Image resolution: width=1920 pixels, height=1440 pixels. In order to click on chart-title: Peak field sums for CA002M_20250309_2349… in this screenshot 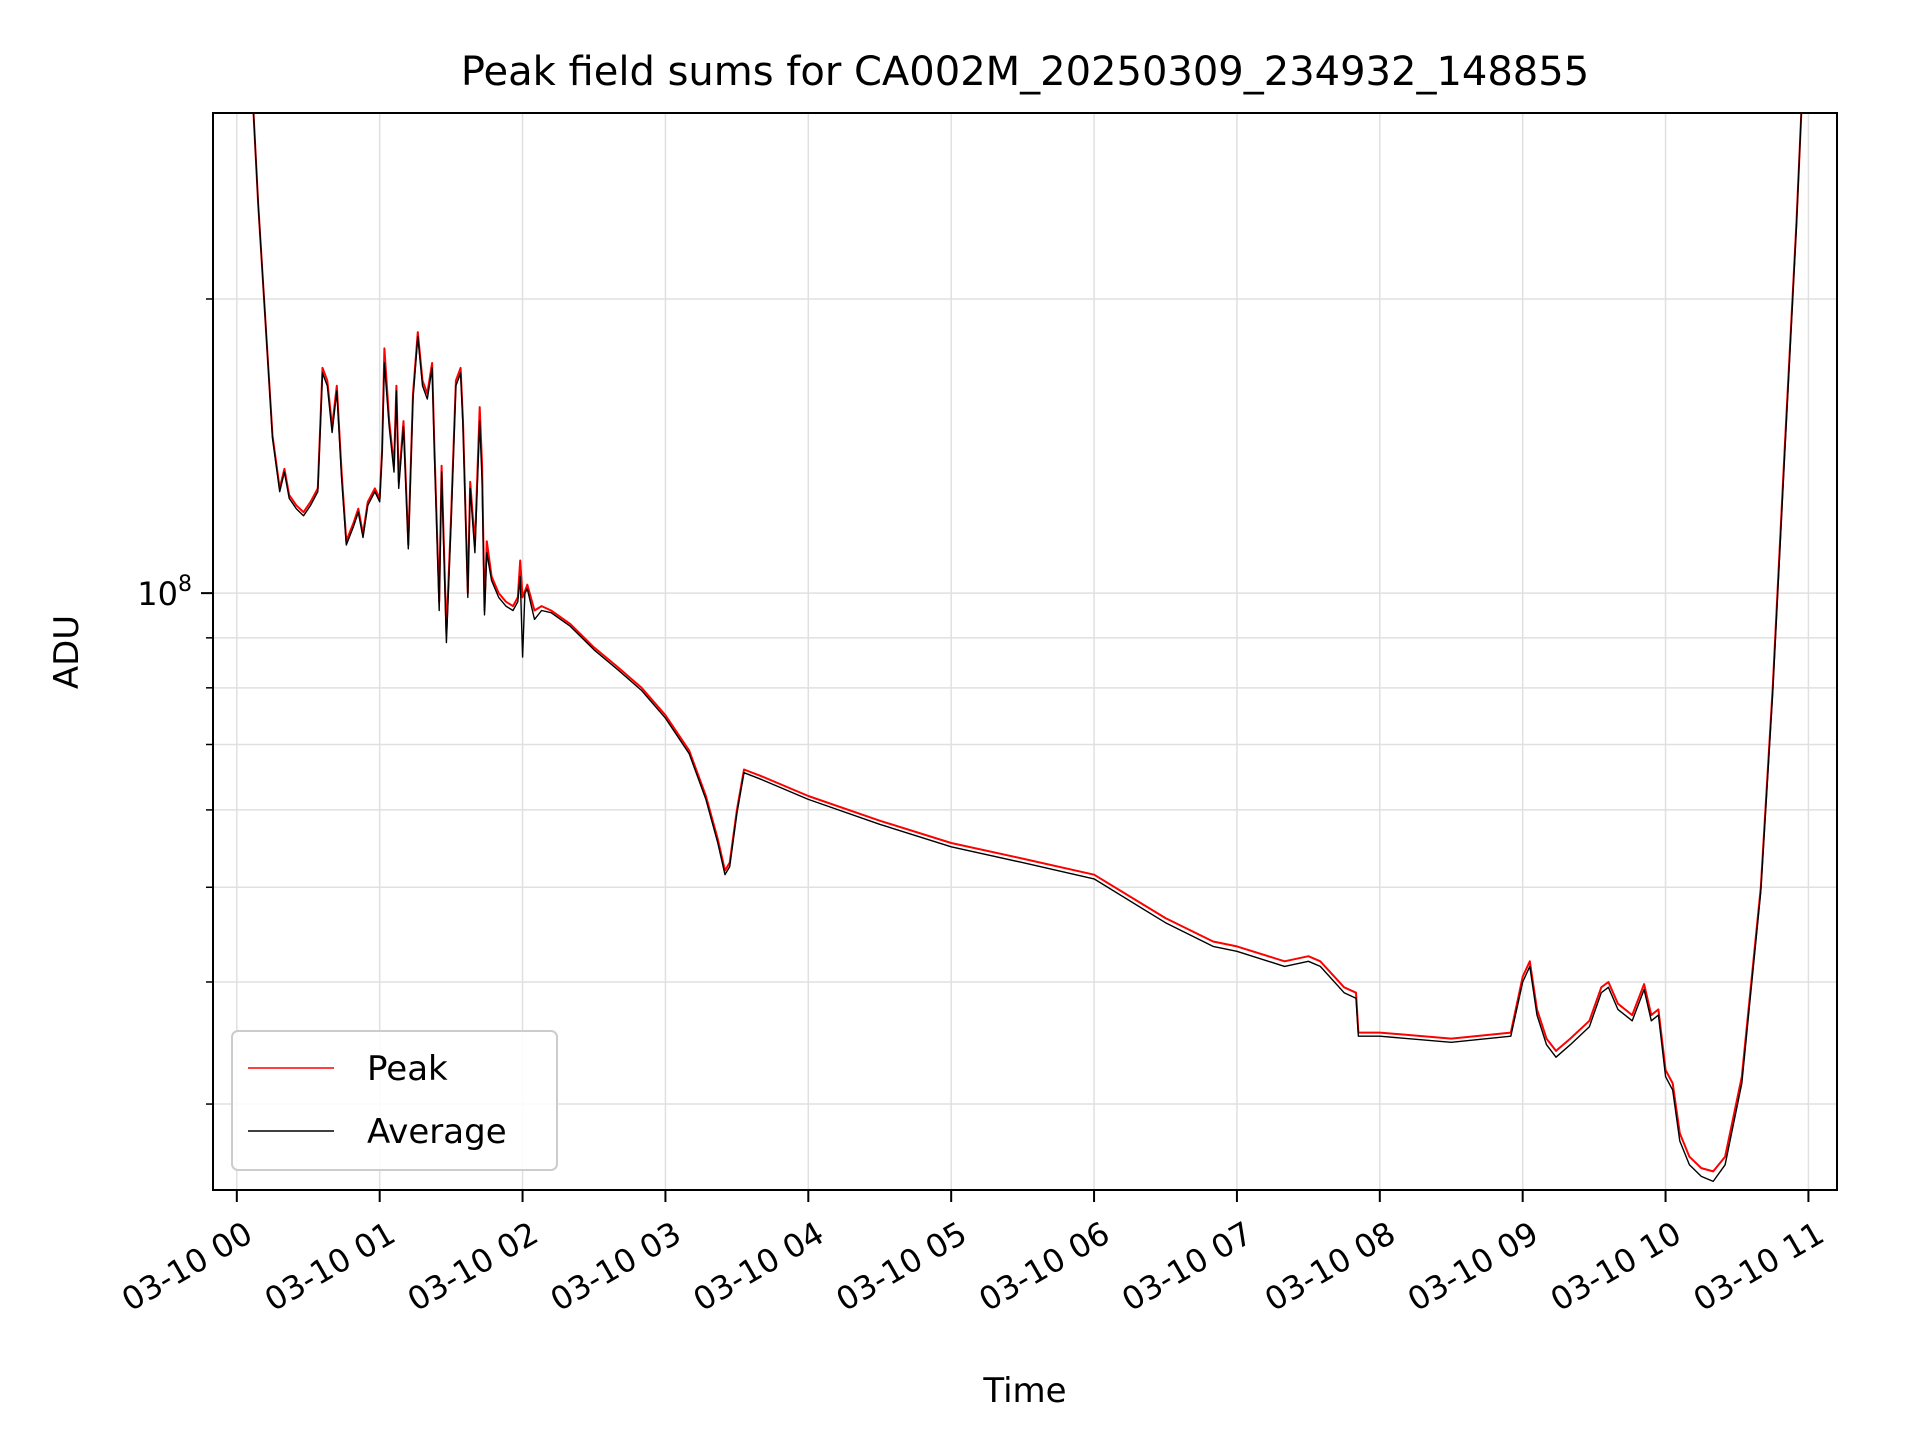, I will do `click(1025, 72)`.